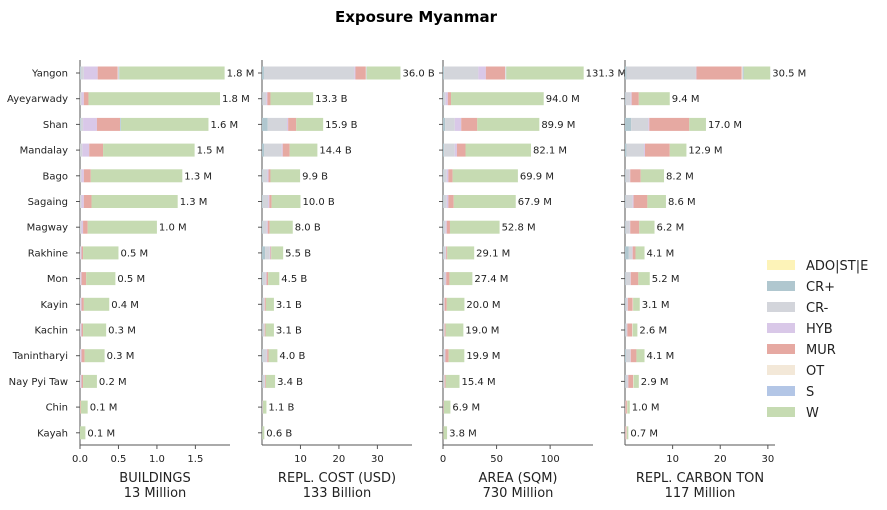 Image resolution: width=887 pixels, height=510 pixels. Describe the element at coordinates (653, 331) in the screenshot. I see `bar-total-label: 2.6 M` at that location.